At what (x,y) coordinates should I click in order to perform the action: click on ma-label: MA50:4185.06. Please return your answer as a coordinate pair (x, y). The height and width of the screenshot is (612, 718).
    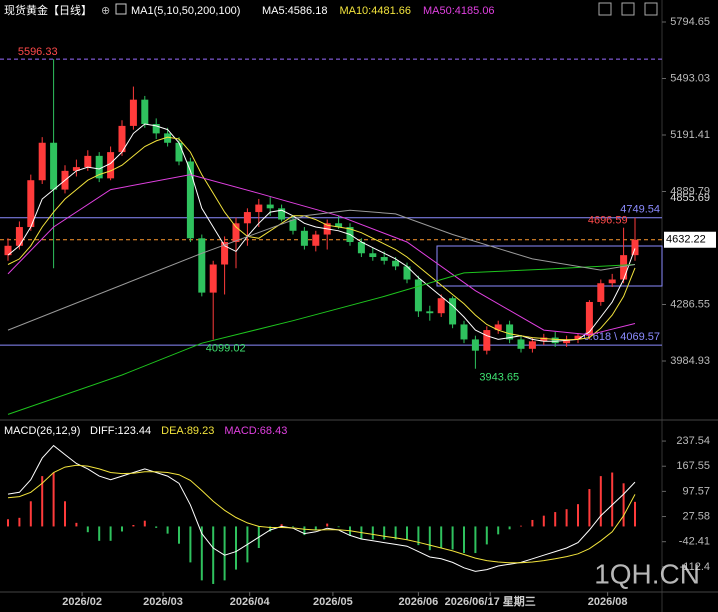
    Looking at the image, I should click on (459, 11).